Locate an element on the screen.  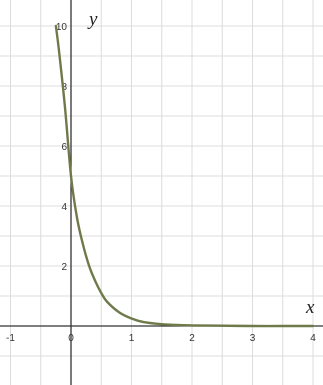
y-axis-label: y is located at coordinates (92, 19).